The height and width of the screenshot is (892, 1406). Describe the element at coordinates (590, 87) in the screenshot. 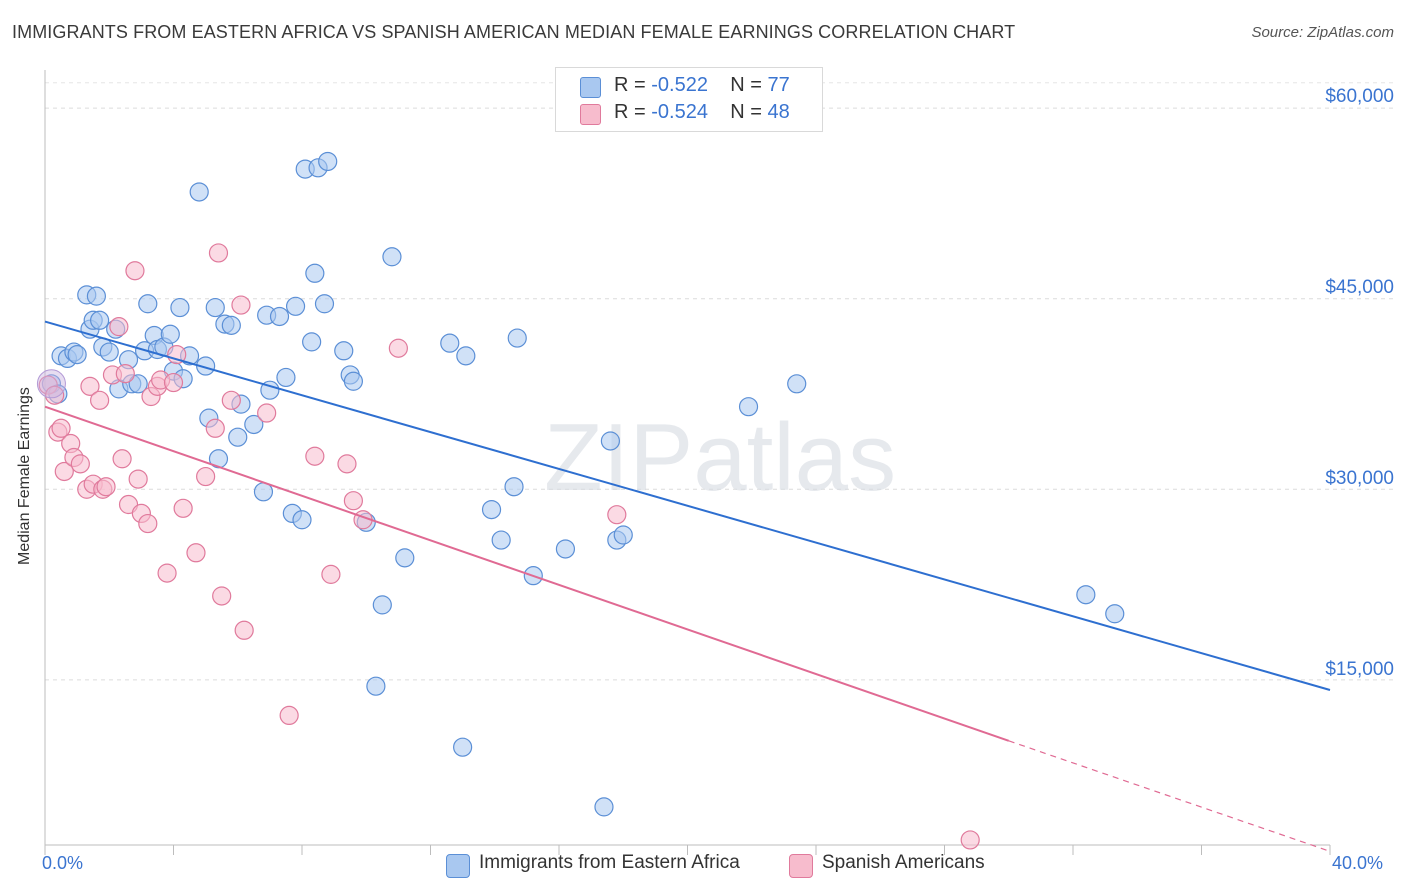

I see `stats-swatch-blue` at that location.